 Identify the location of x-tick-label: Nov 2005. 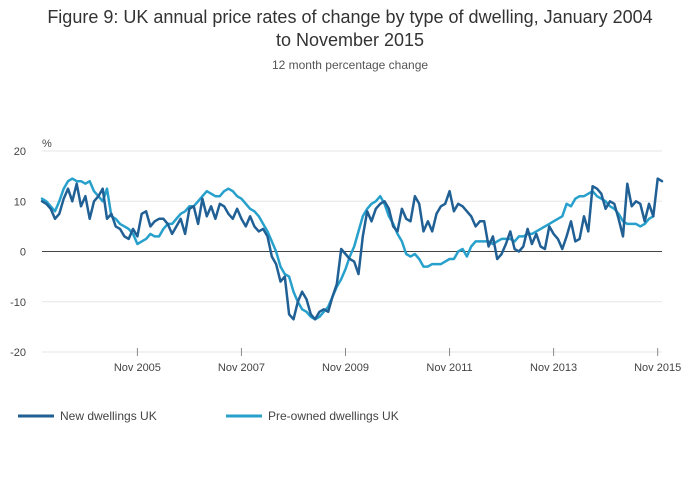
(137, 368).